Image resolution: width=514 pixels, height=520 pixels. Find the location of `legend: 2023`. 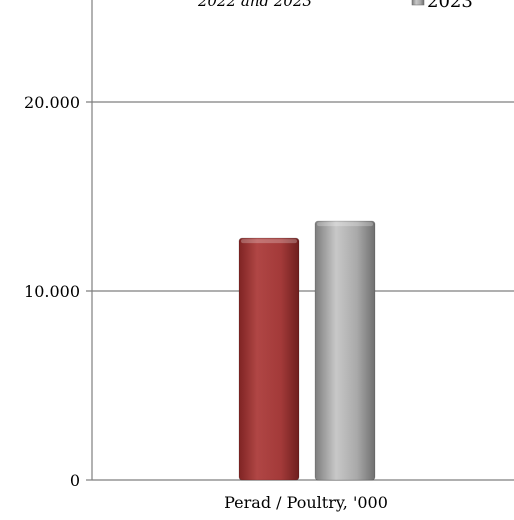

legend: 2023 is located at coordinates (442, 6).